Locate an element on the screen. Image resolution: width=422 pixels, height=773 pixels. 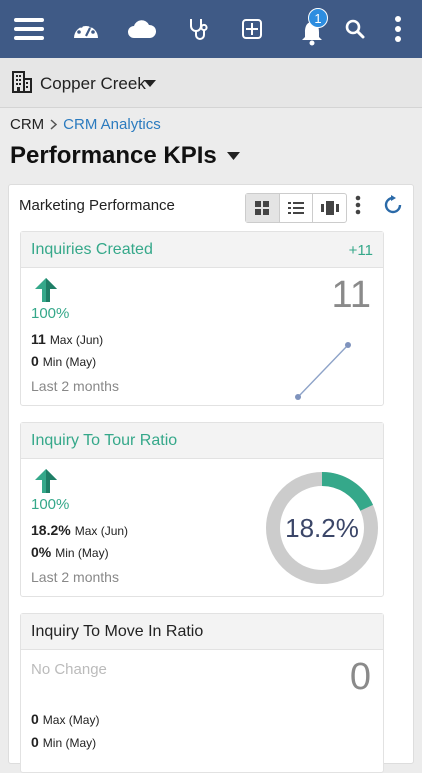
gauge-fill is located at coordinates (322, 528).